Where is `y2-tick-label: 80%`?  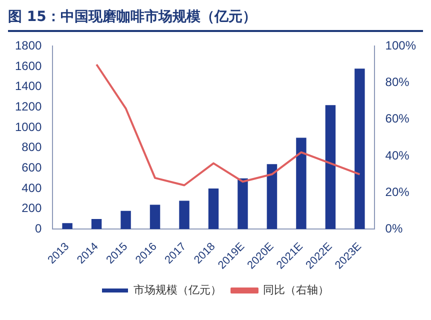
y2-tick-label: 80% is located at coordinates (397, 82).